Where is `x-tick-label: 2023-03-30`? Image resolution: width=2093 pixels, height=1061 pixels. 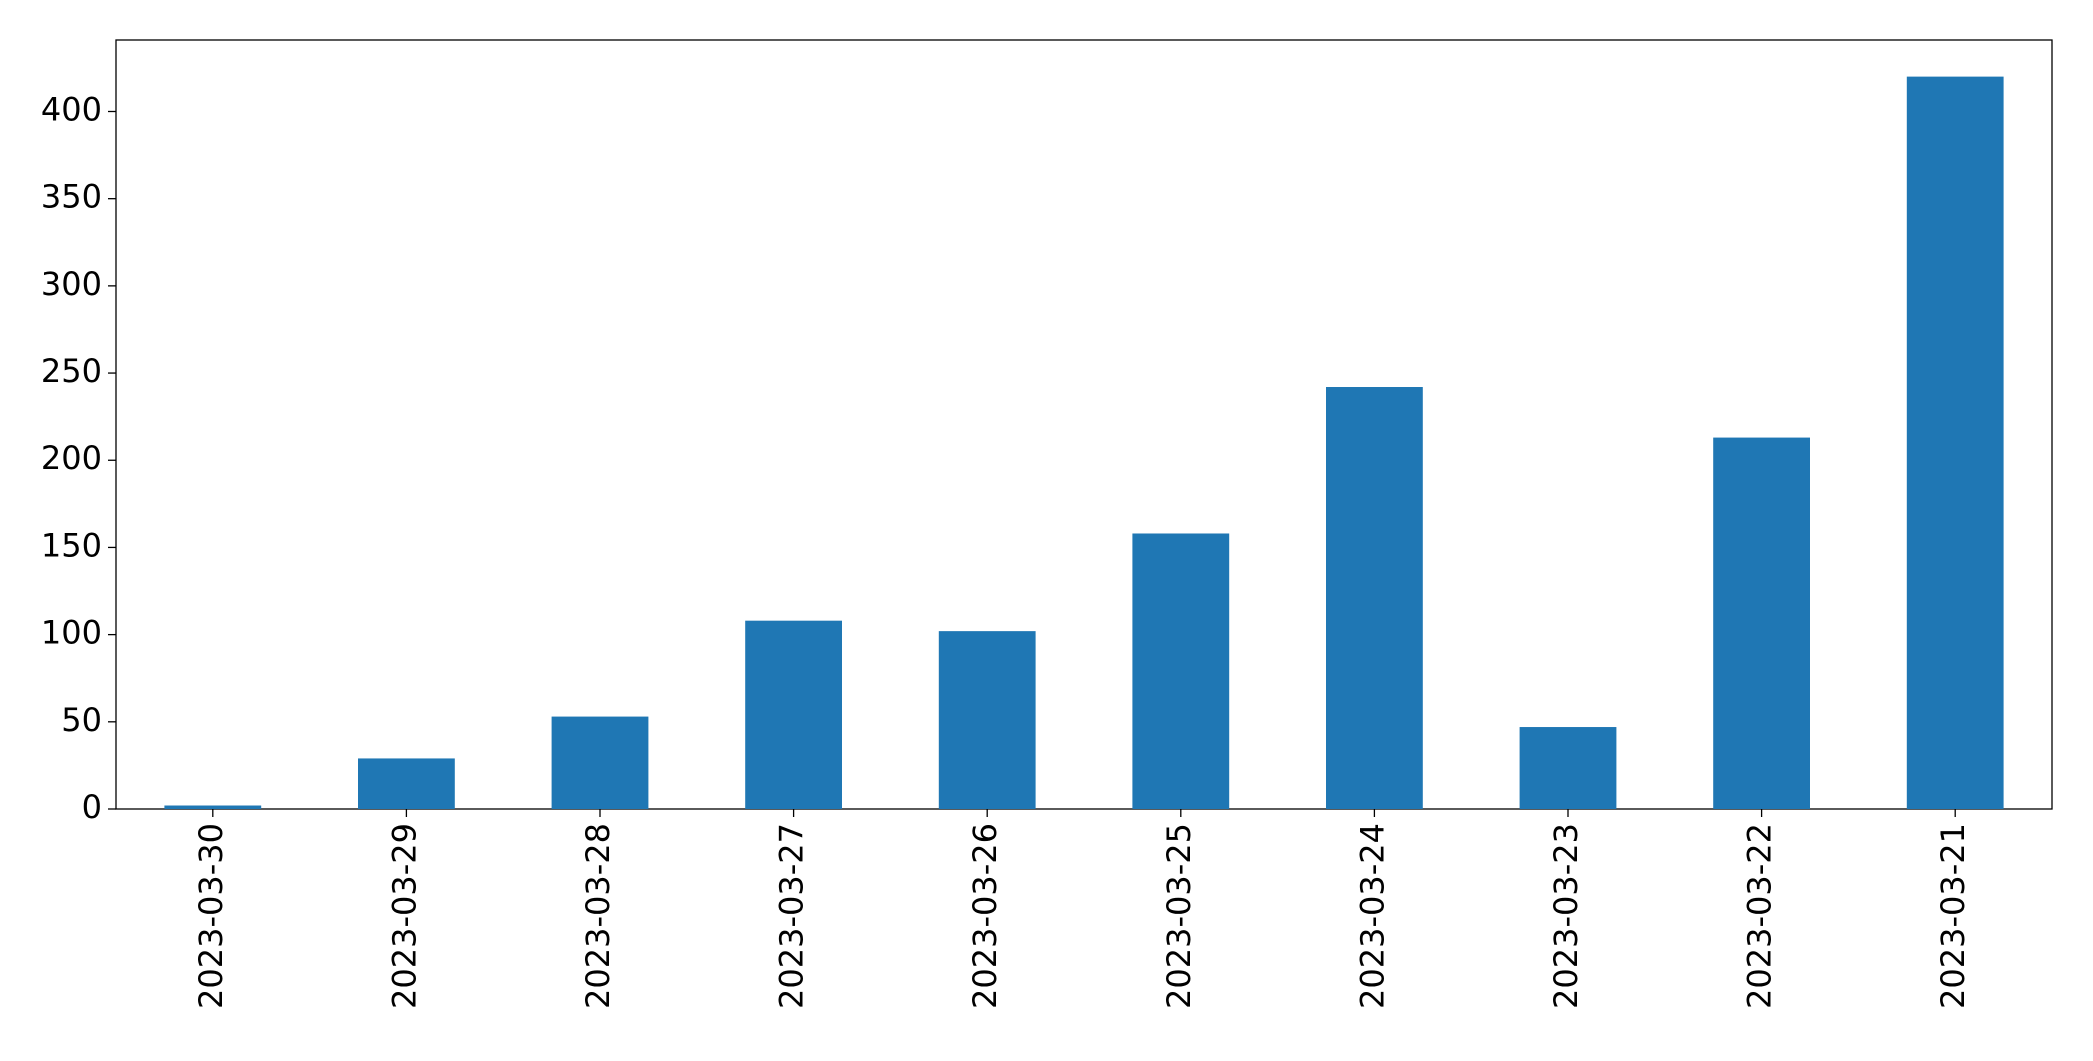 x-tick-label: 2023-03-30 is located at coordinates (211, 916).